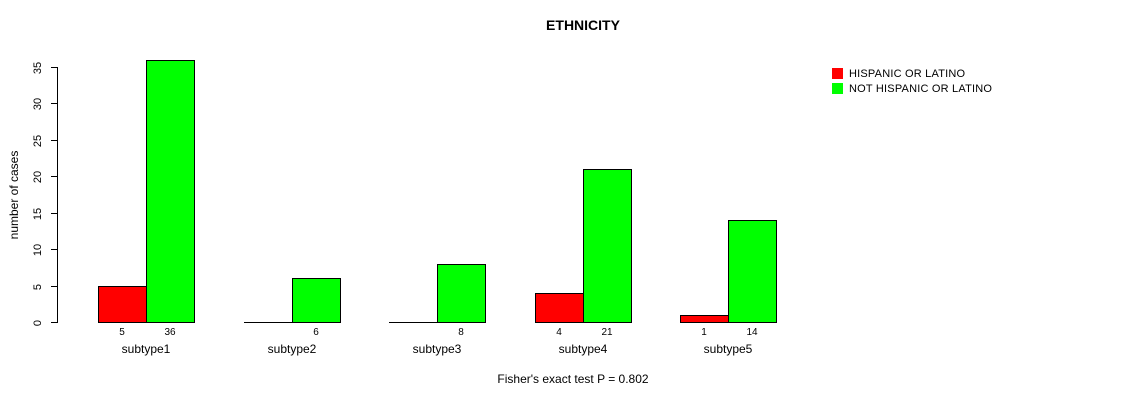  Describe the element at coordinates (38, 213) in the screenshot. I see `y-tick-label: 15` at that location.